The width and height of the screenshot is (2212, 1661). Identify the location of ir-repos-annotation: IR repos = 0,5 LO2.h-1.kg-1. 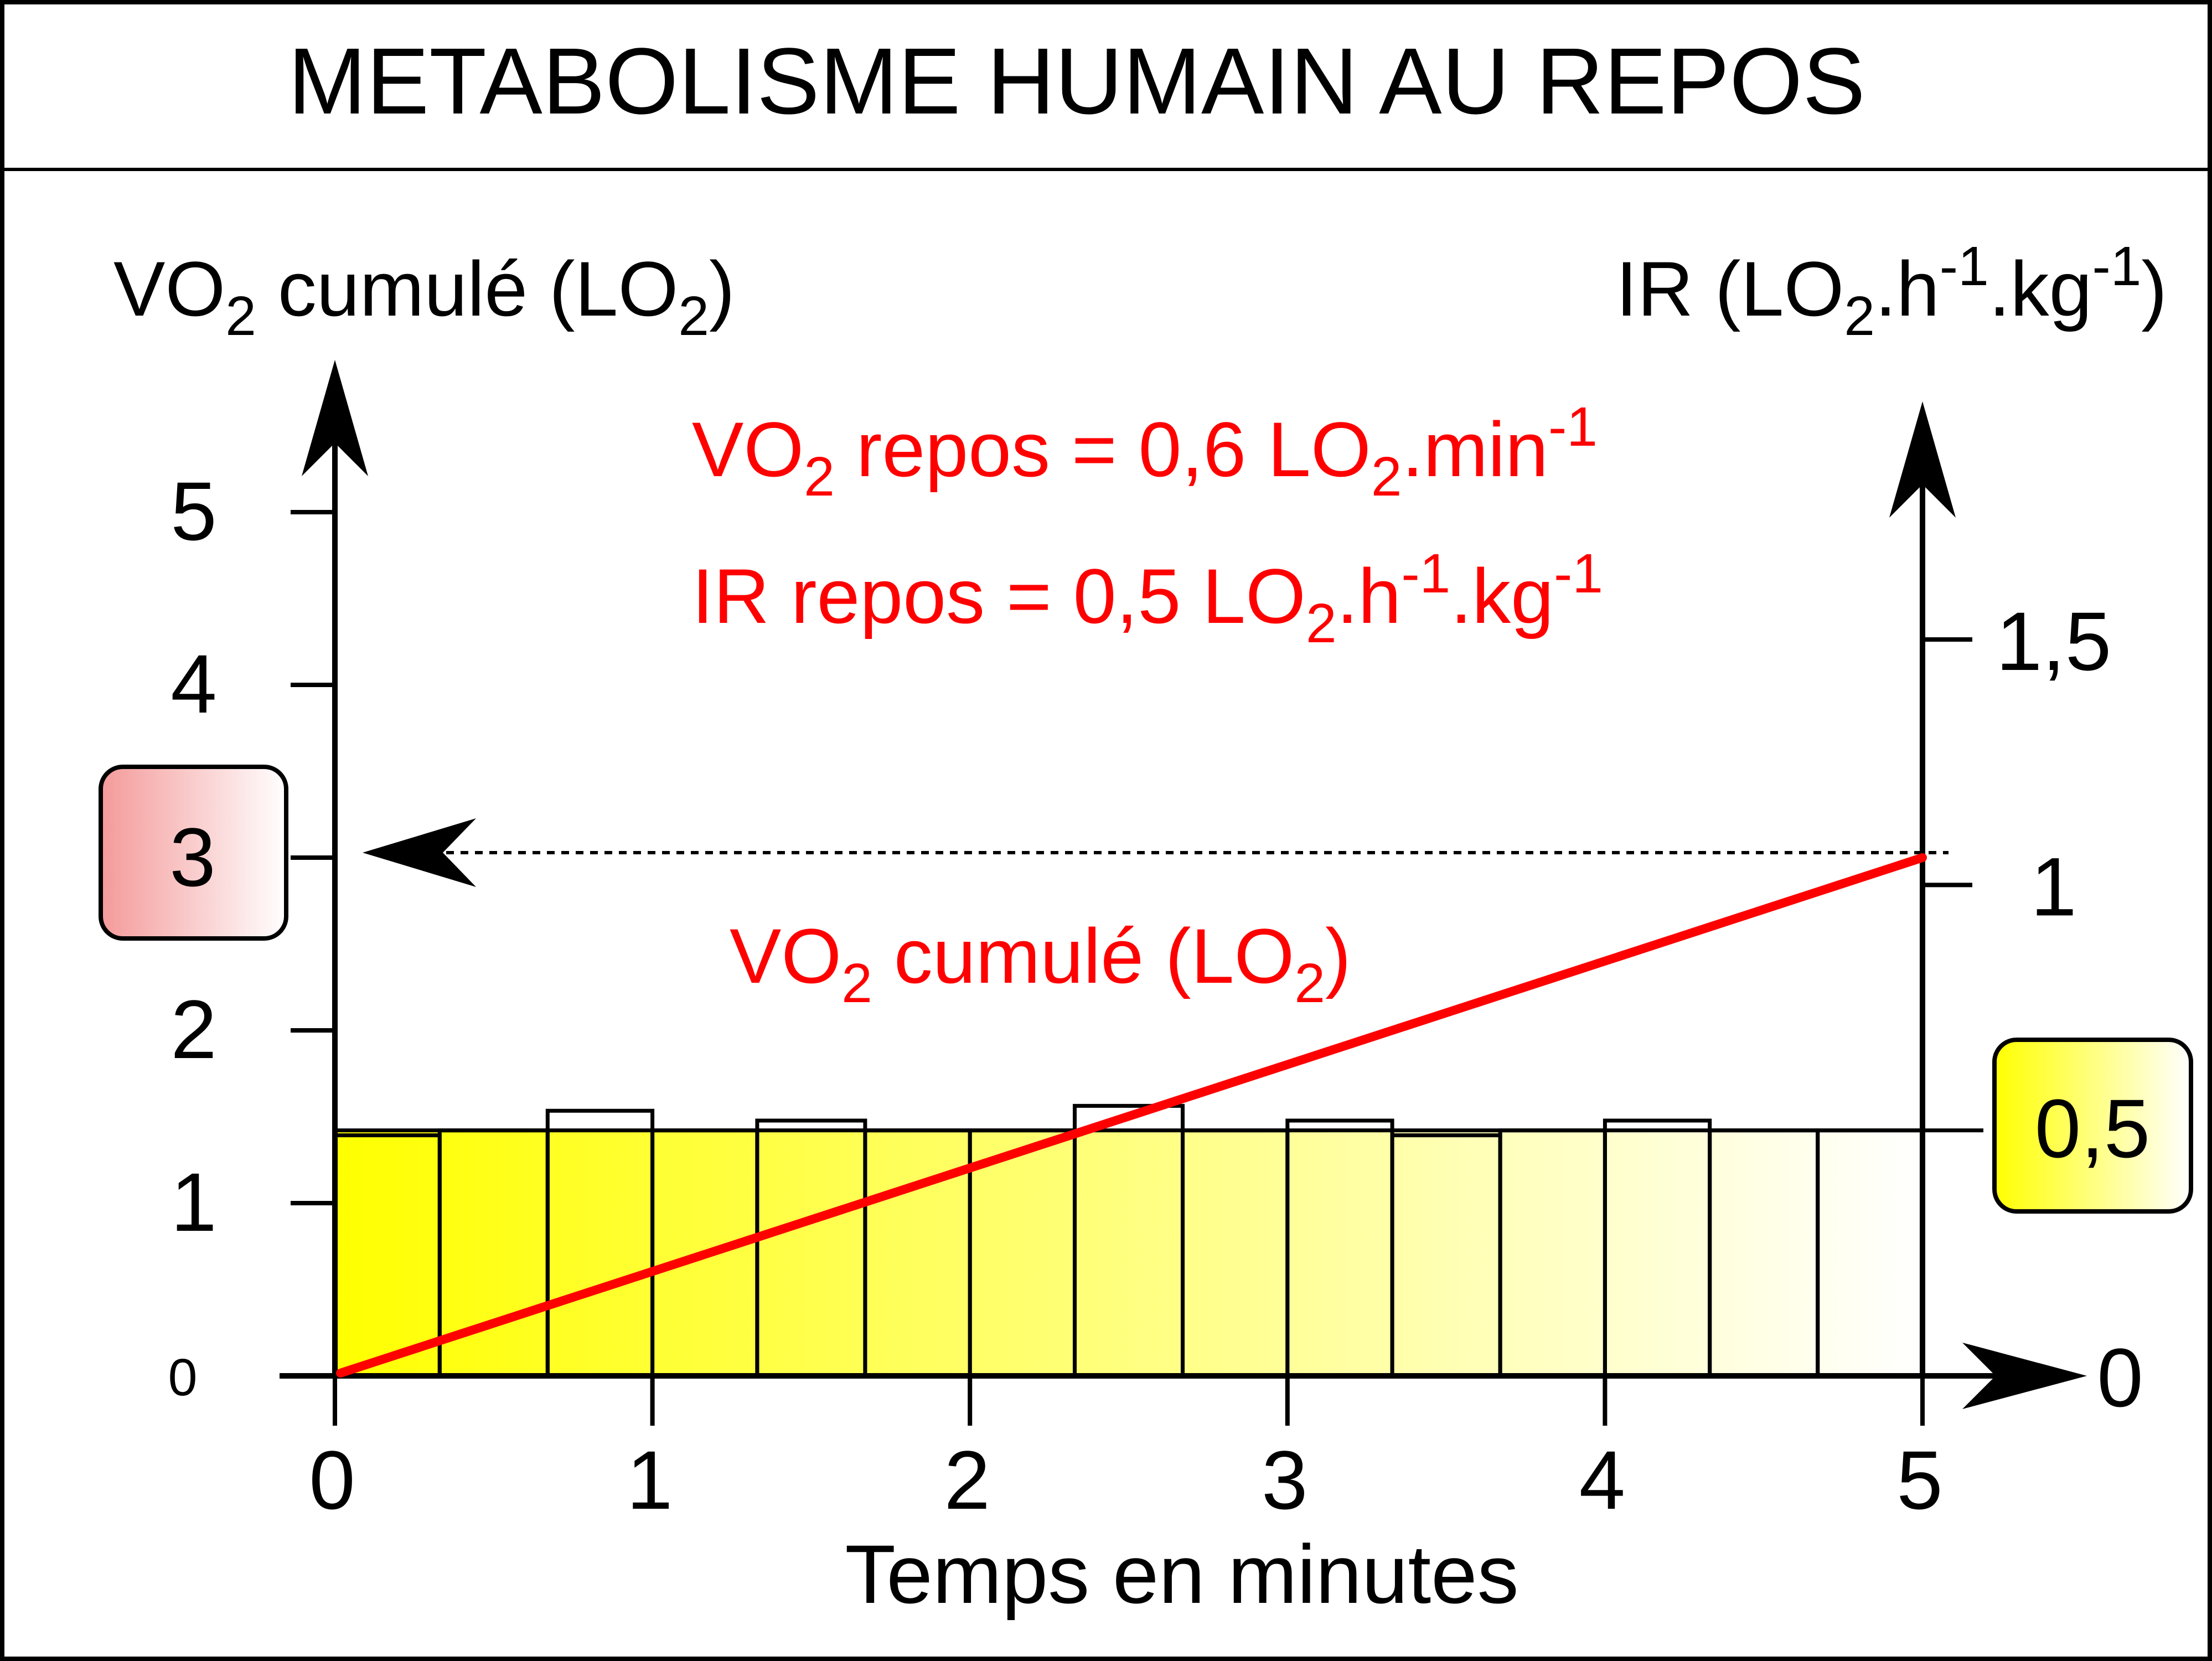
(1147, 598).